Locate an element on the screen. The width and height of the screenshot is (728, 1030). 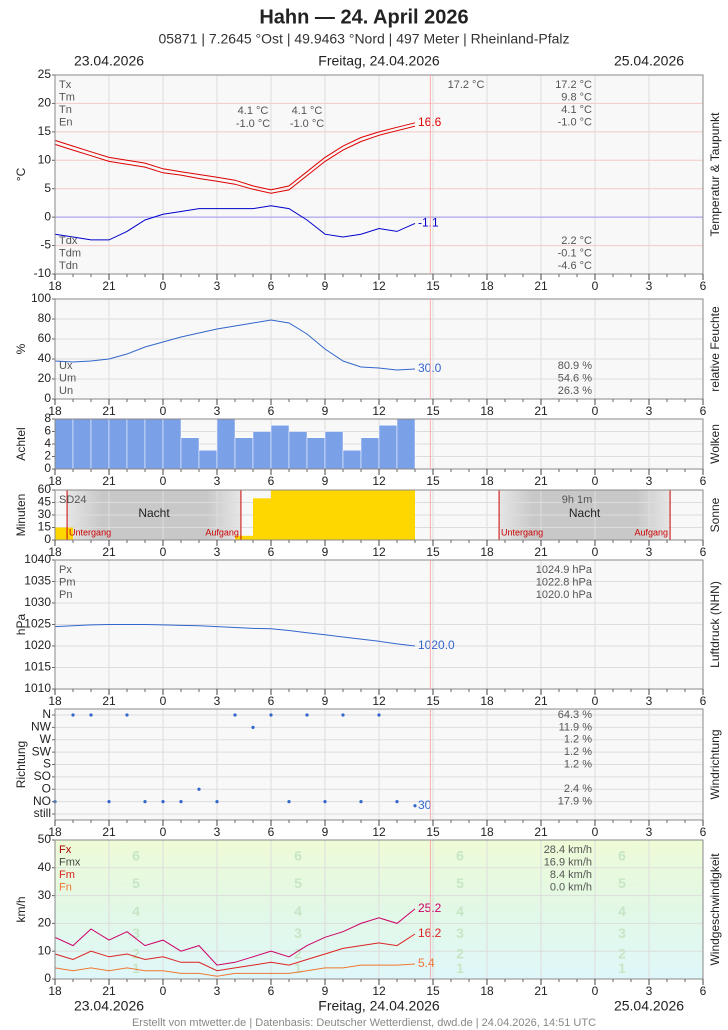
y-tick-label: 0 is located at coordinates (47, 978).